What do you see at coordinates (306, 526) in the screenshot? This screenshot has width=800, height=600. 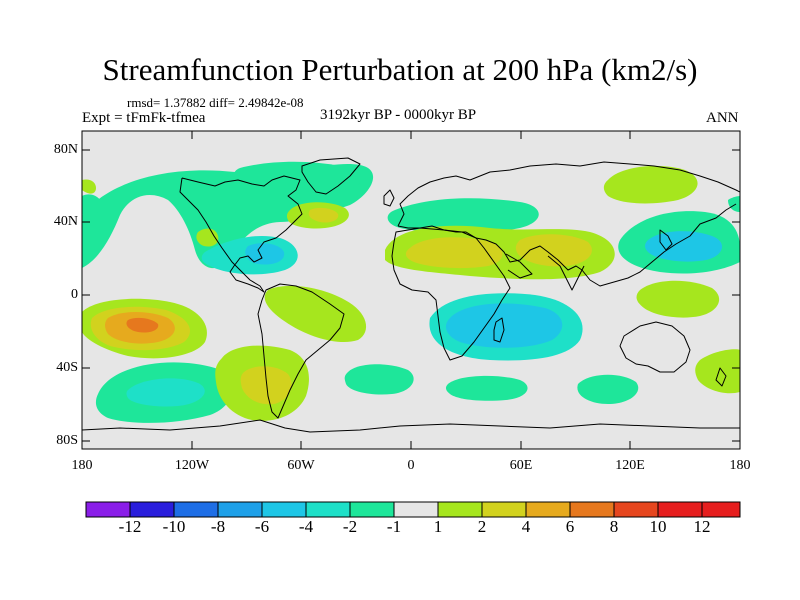 I see `colorbar-label: -4` at bounding box center [306, 526].